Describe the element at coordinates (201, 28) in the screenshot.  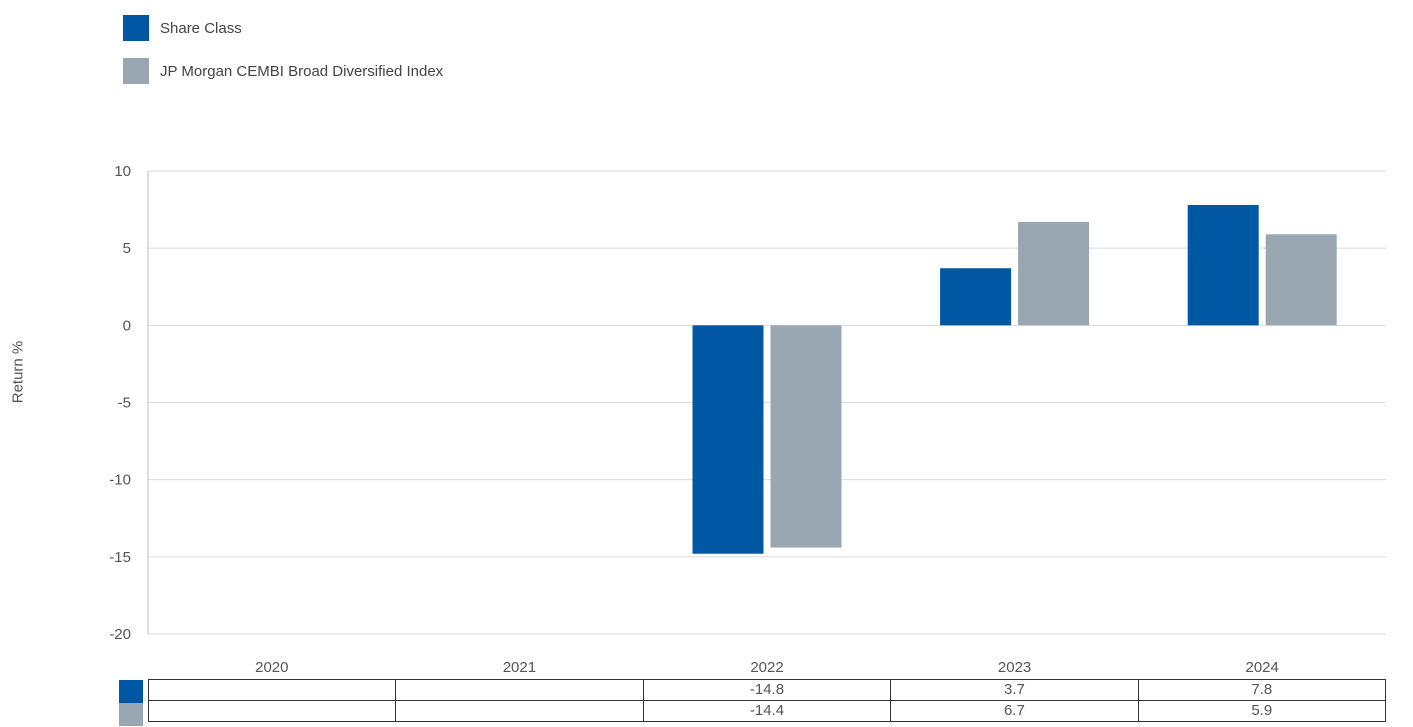
I see `legend-label-share-class: Share Class` at that location.